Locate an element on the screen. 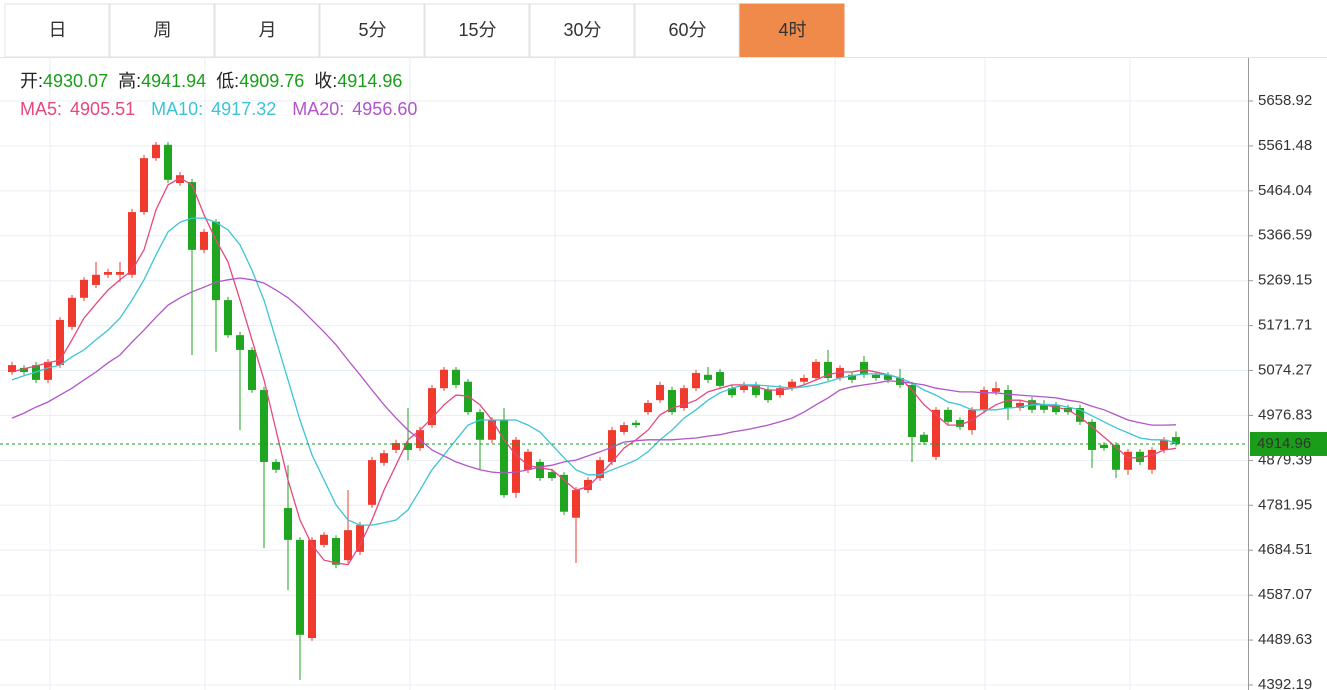 Image resolution: width=1327 pixels, height=690 pixels. last-price-label: 4914.96 is located at coordinates (1284, 443).